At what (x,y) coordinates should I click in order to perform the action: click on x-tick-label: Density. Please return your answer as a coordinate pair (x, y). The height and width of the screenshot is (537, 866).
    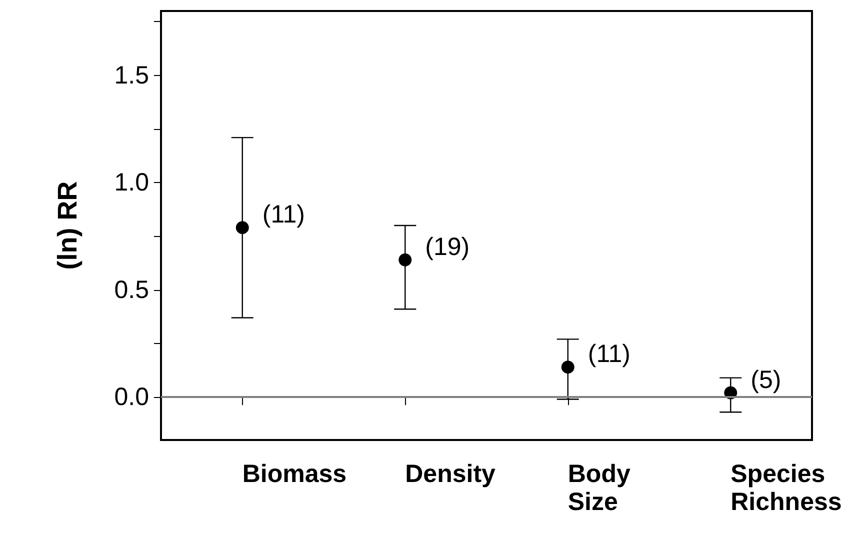
    Looking at the image, I should click on (450, 474).